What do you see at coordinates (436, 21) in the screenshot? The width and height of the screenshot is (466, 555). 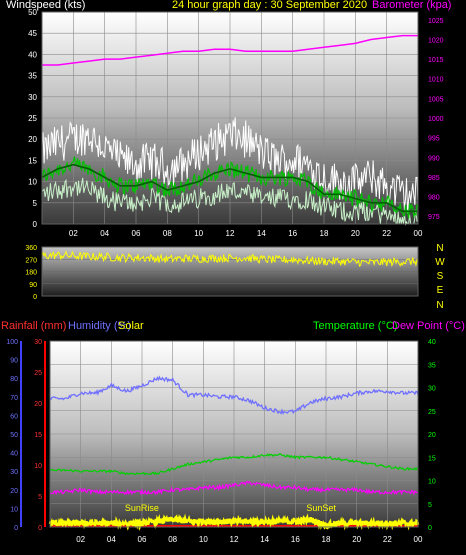 I see `y-tick-label: 1025` at bounding box center [436, 21].